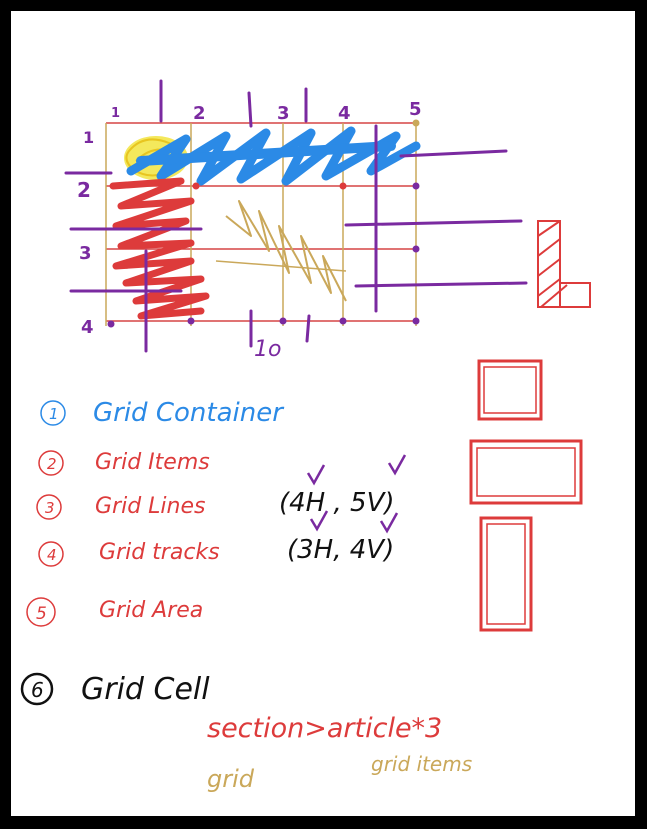  What do you see at coordinates (54, 414) in the screenshot?
I see `legend-number: 1` at bounding box center [54, 414].